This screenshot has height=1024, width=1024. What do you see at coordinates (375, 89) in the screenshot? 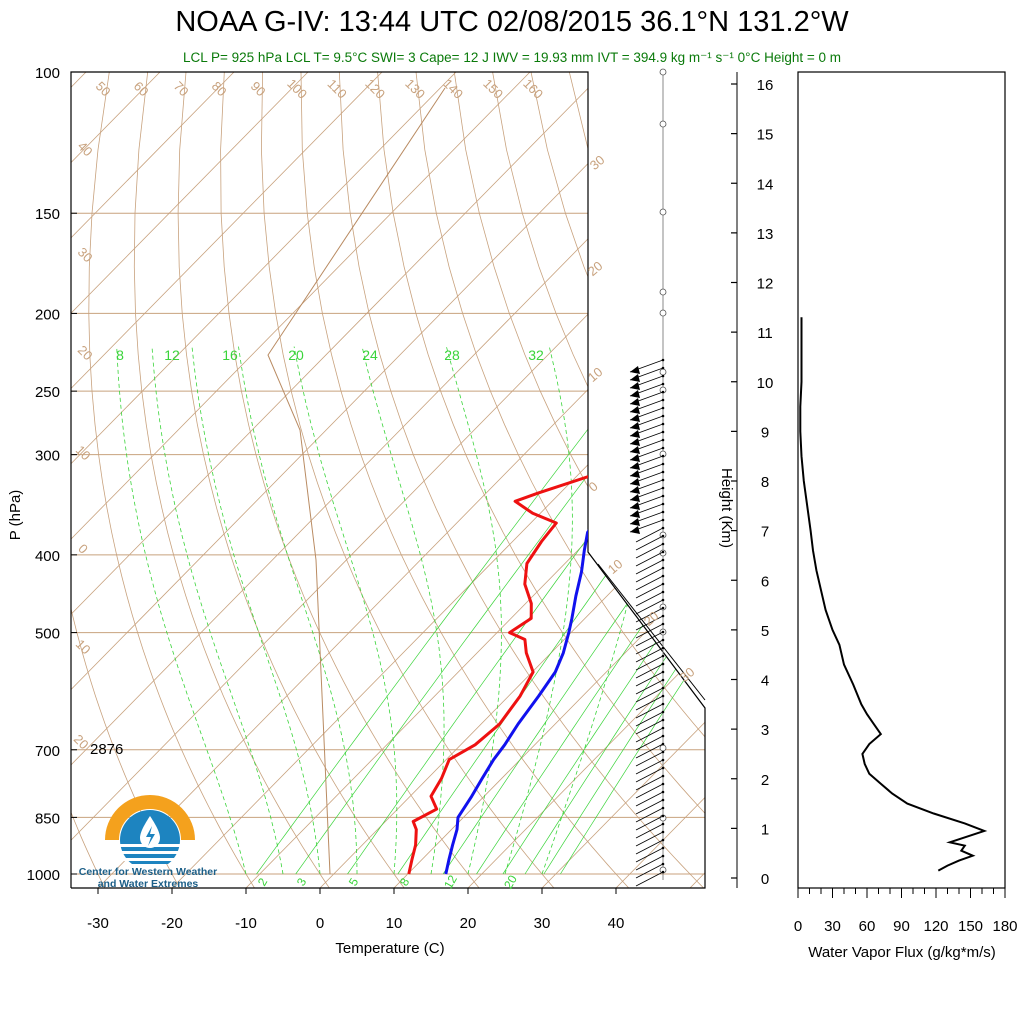
I see `isotherm-label: 120` at bounding box center [375, 89].